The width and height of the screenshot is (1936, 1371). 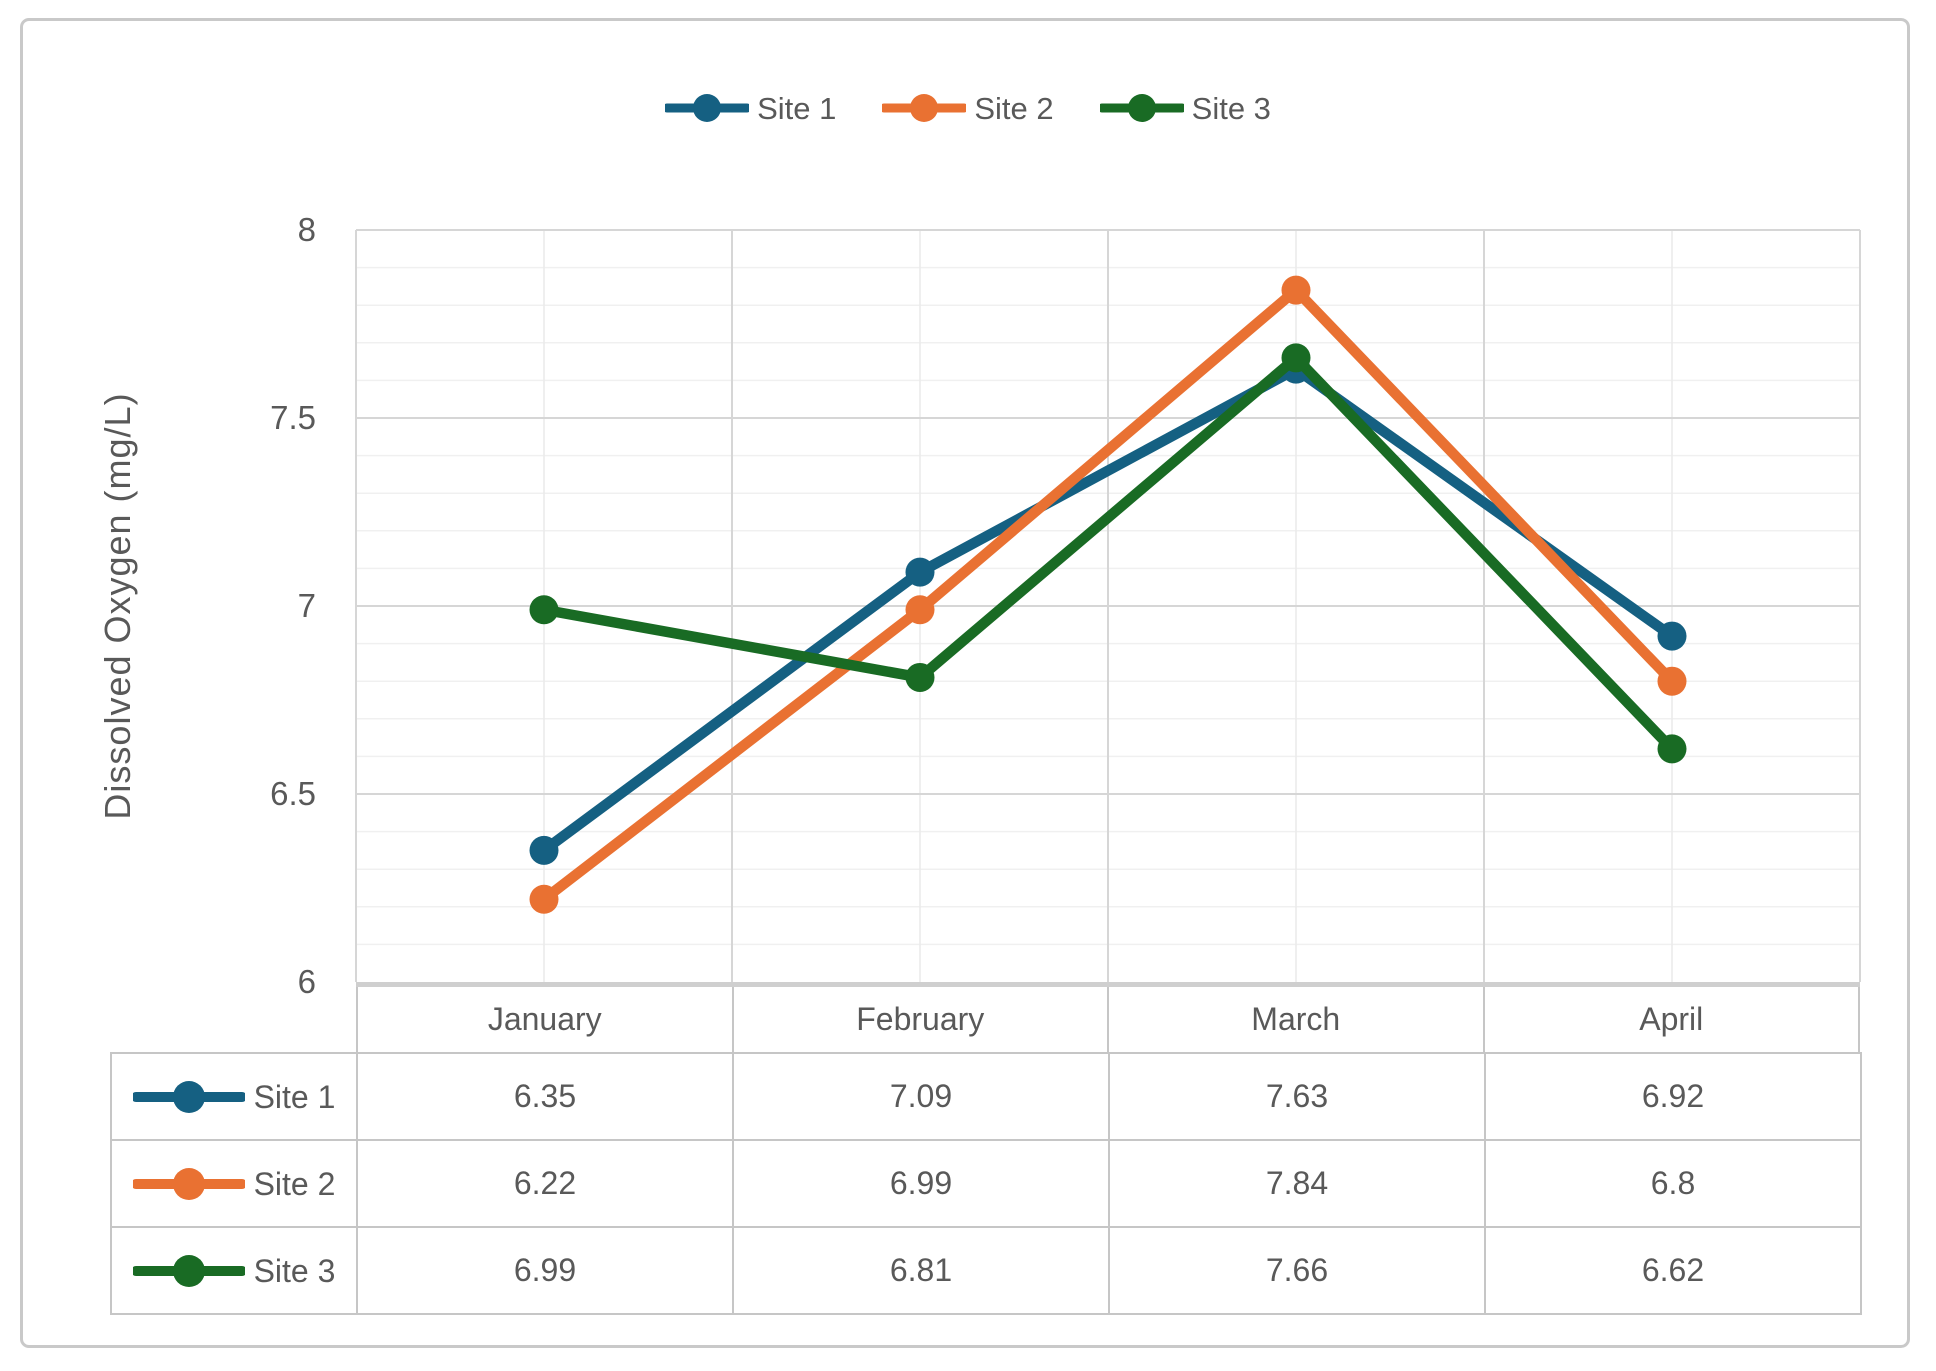 I want to click on category-label-january: January, so click(x=544, y=1019).